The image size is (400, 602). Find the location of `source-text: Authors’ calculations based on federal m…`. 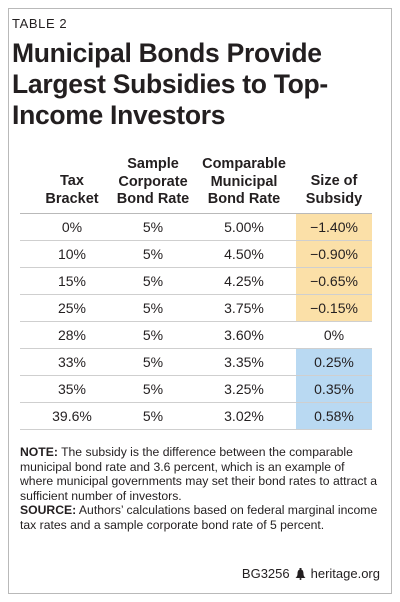

source-text: Authors’ calculations based on federal m… is located at coordinates (199, 517).